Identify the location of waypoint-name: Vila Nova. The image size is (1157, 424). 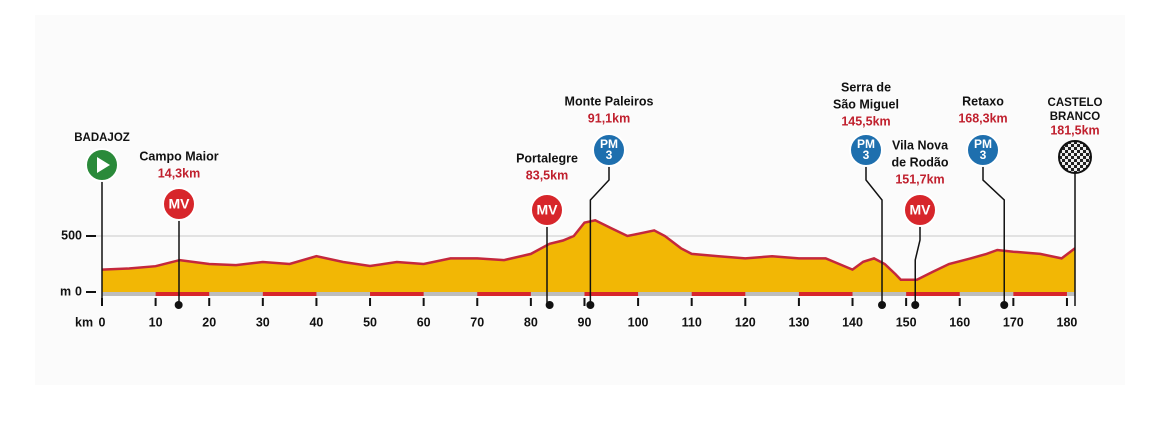
(920, 145).